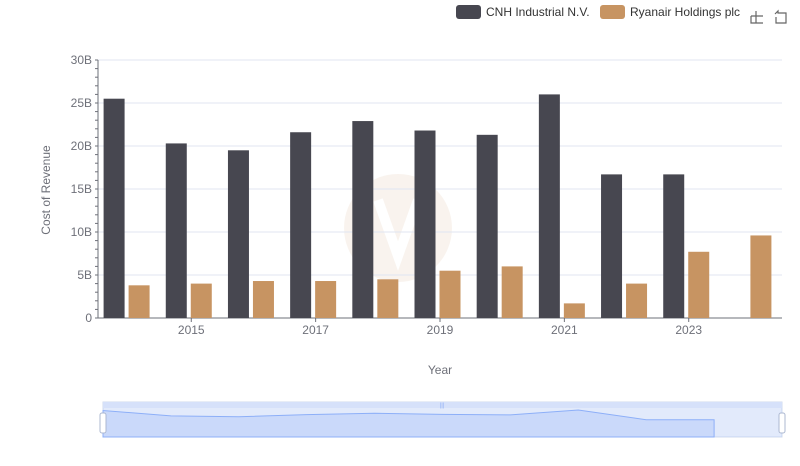  I want to click on y-tick-label: 25B, so click(81, 103).